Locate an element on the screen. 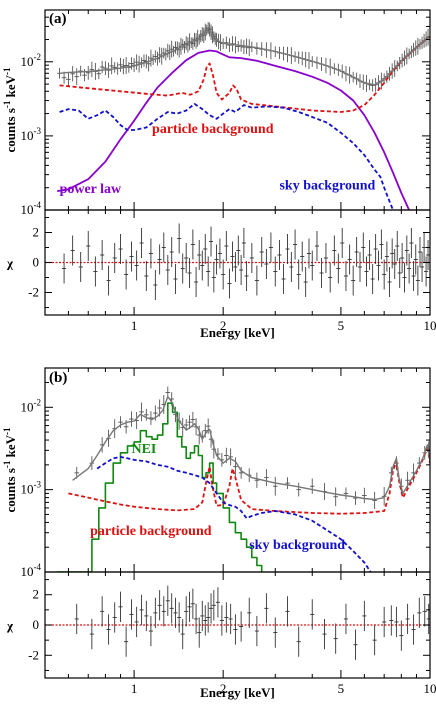 This screenshot has height=706, width=436. residual-tick-label: -2 is located at coordinates (33, 292).